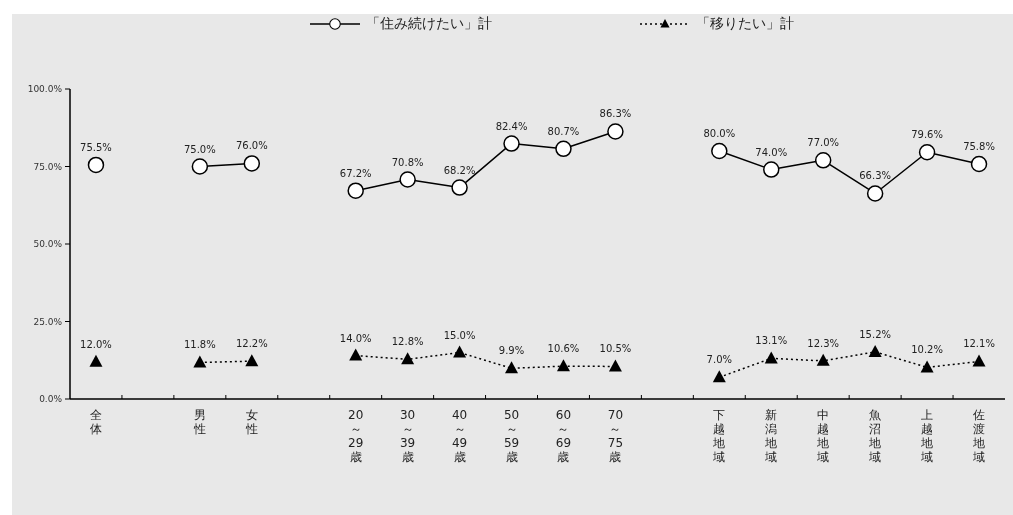 This screenshot has height=515, width=1013. What do you see at coordinates (408, 436) in the screenshot?
I see `x-tick-label: 30～39歳` at bounding box center [408, 436].